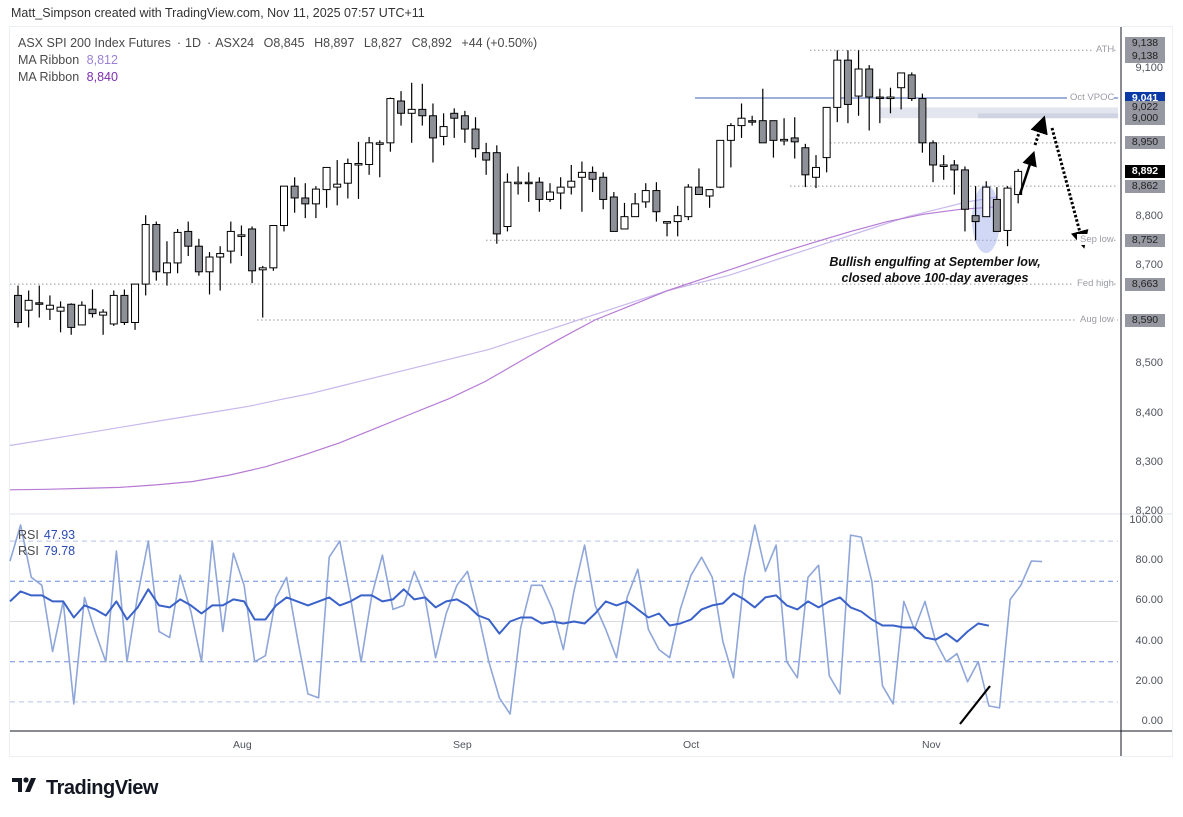 The width and height of the screenshot is (1183, 817). What do you see at coordinates (46, 551) in the screenshot?
I see `rsi-row-fast: RSI 79.78` at bounding box center [46, 551].